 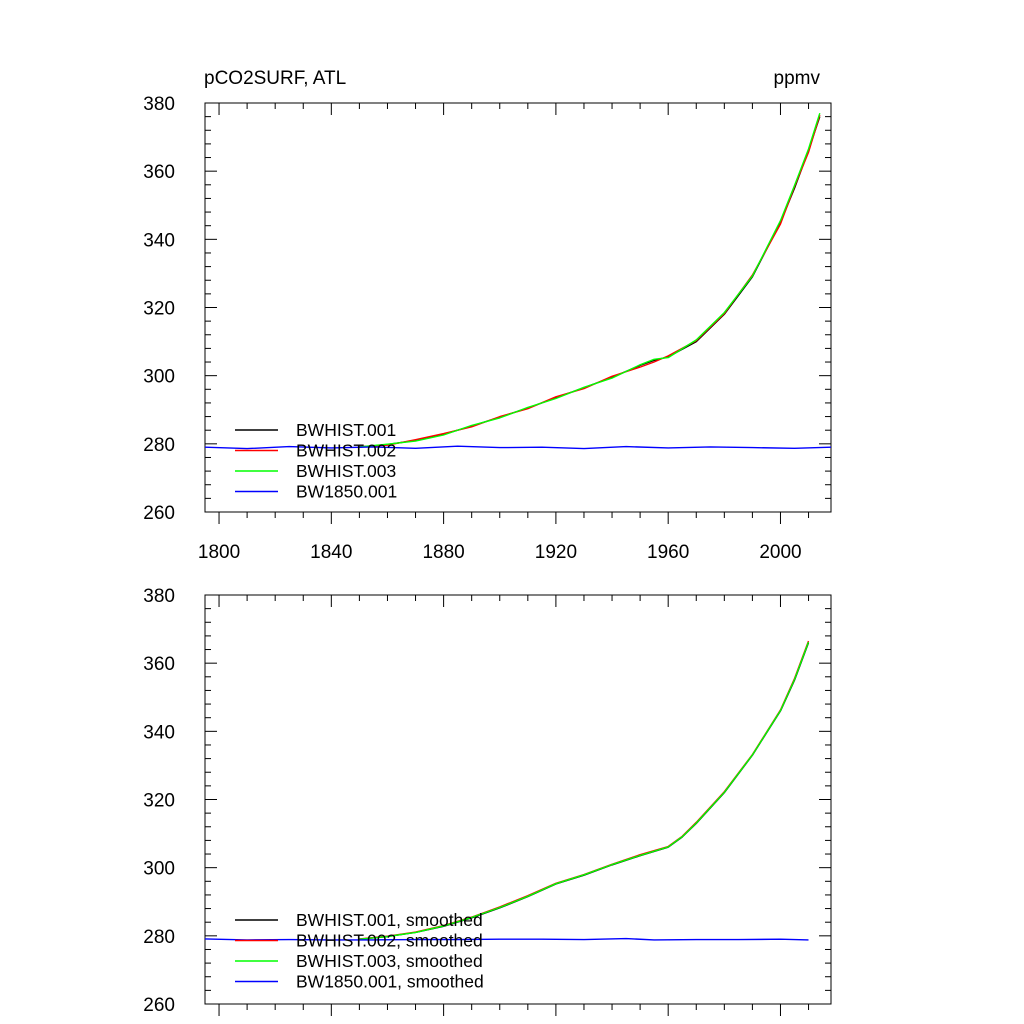 I want to click on top-legend-label: BWHIST.003, so click(x=346, y=471).